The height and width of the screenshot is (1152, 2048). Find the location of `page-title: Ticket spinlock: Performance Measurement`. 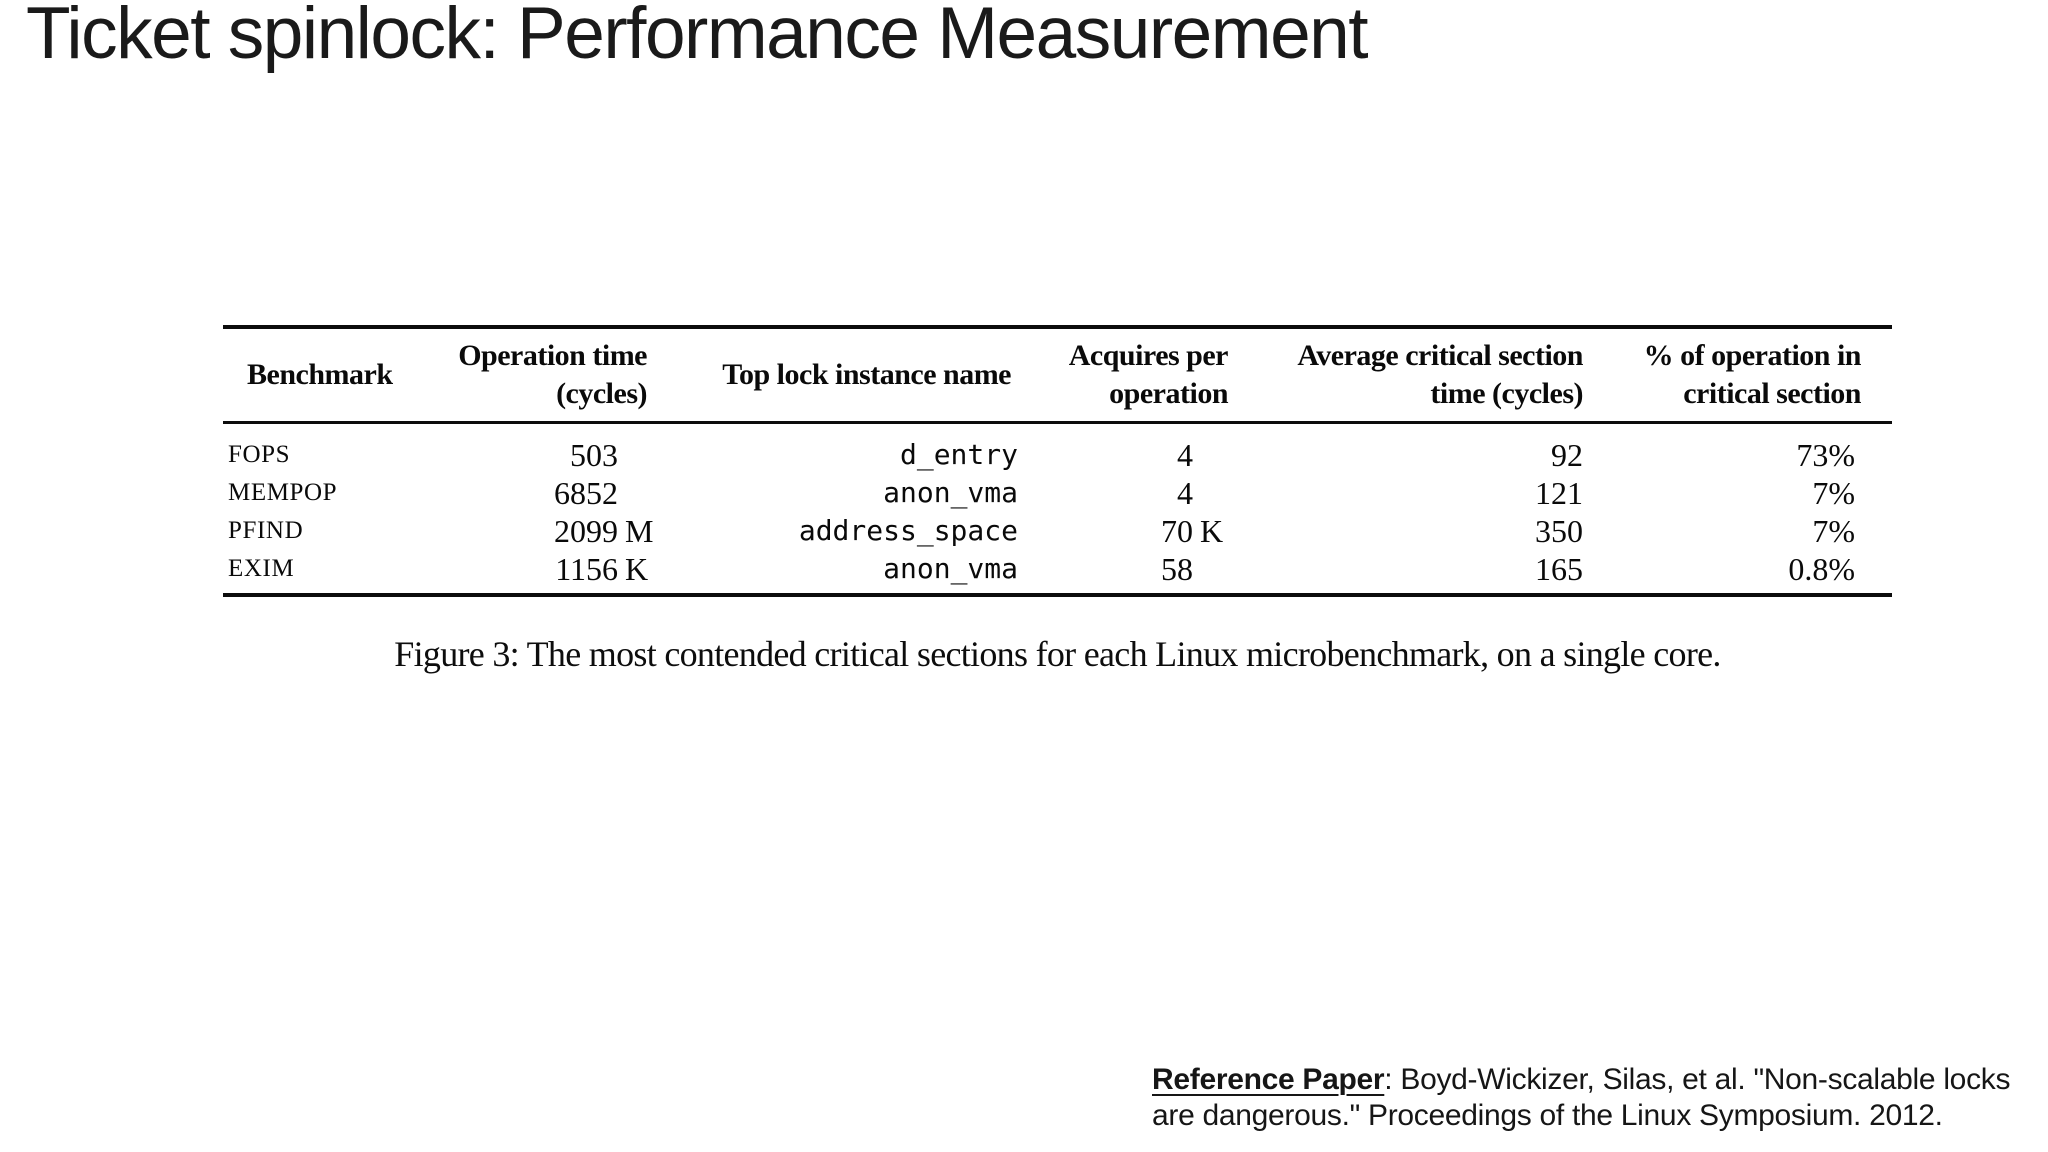

page-title: Ticket spinlock: Performance Measurement is located at coordinates (697, 37).